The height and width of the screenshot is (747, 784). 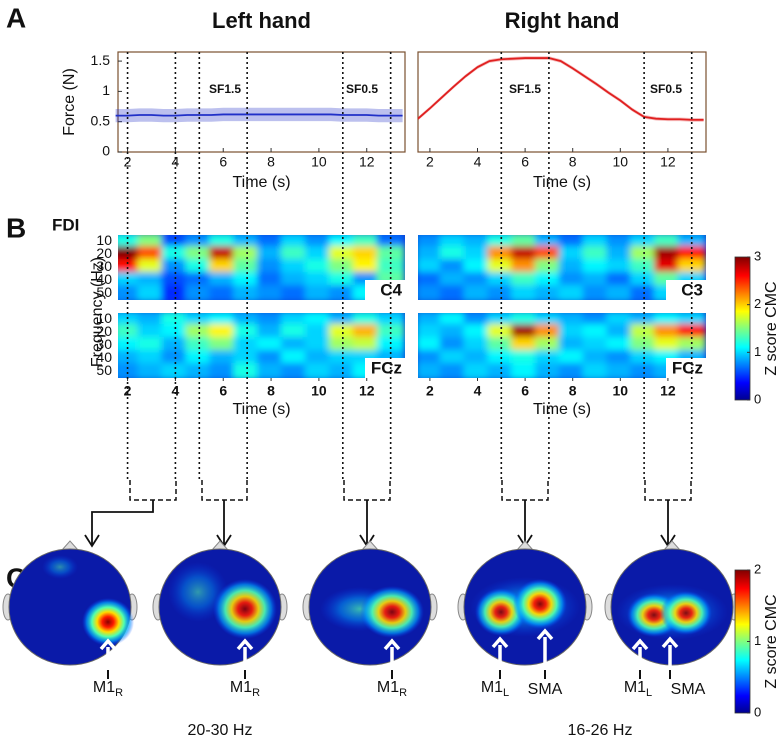 I want to click on y-tick-label: 30, so click(x=104, y=266).